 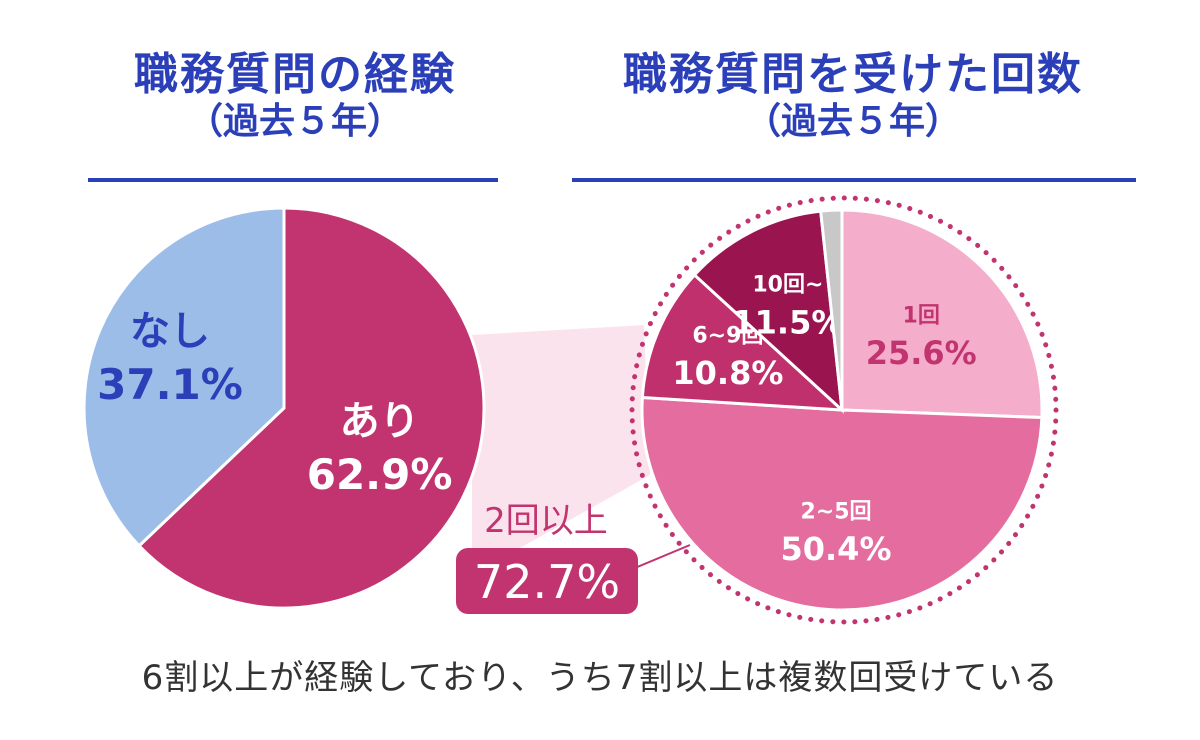 I want to click on callout-label: 2回以上, so click(x=546, y=521).